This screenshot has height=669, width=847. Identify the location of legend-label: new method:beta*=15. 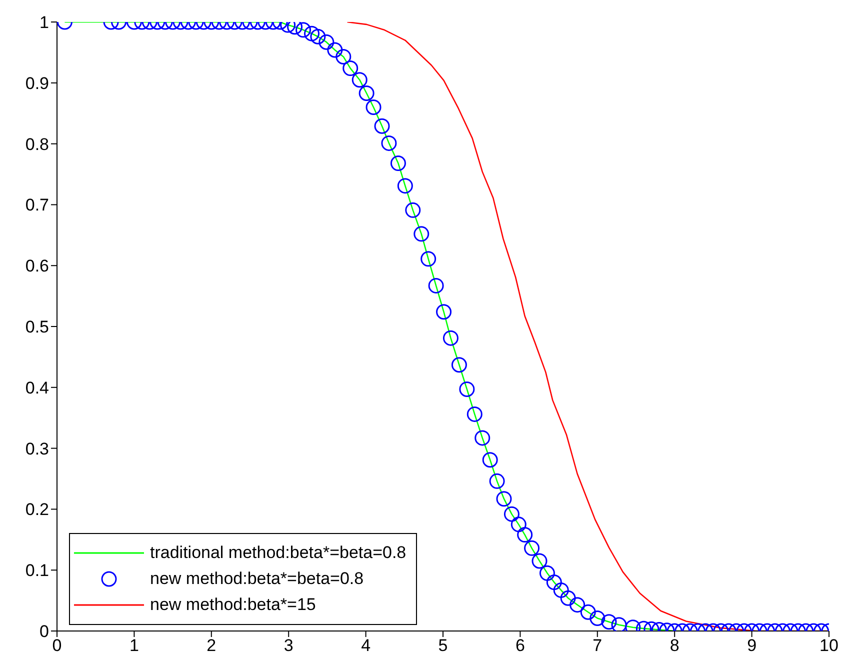
(233, 605).